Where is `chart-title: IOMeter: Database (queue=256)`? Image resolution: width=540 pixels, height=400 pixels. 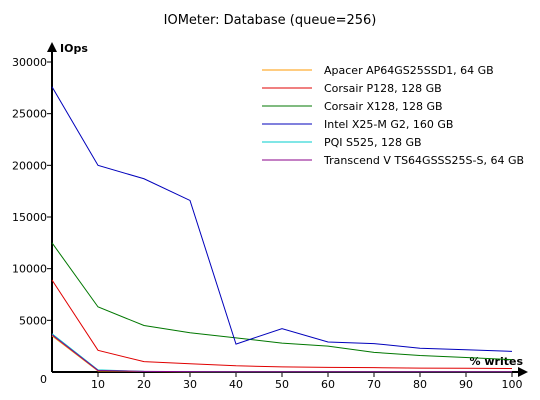
chart-title: IOMeter: Database (queue=256) is located at coordinates (270, 20).